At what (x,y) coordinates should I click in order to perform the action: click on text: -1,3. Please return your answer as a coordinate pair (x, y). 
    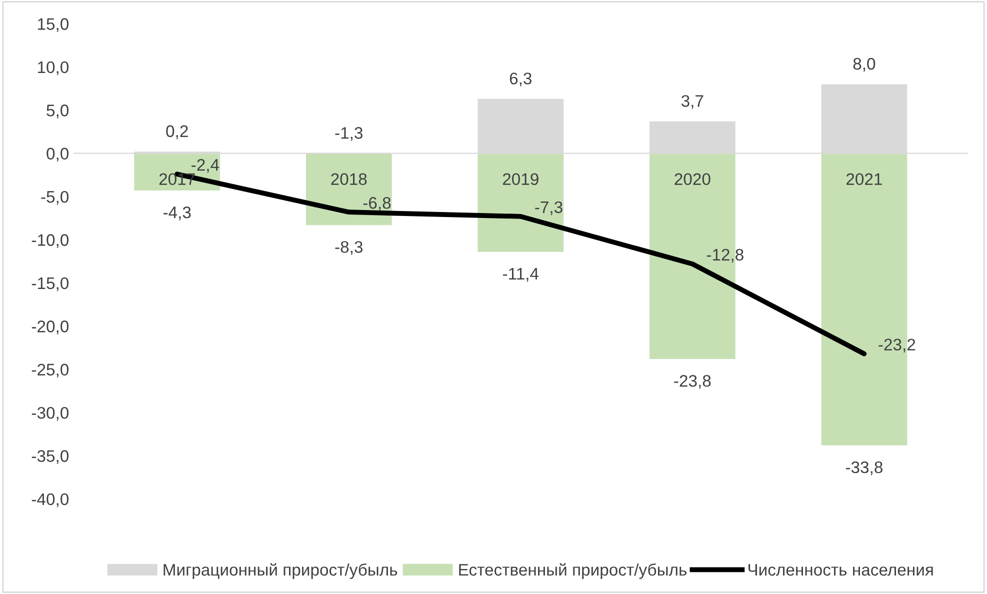
    Looking at the image, I should click on (348, 134).